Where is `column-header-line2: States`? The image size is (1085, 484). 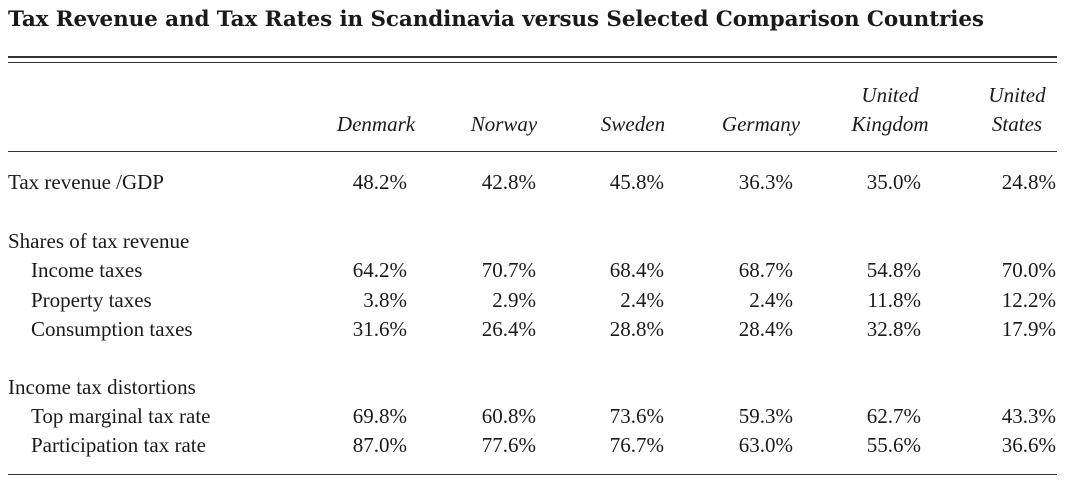
column-header-line2: States is located at coordinates (1017, 124).